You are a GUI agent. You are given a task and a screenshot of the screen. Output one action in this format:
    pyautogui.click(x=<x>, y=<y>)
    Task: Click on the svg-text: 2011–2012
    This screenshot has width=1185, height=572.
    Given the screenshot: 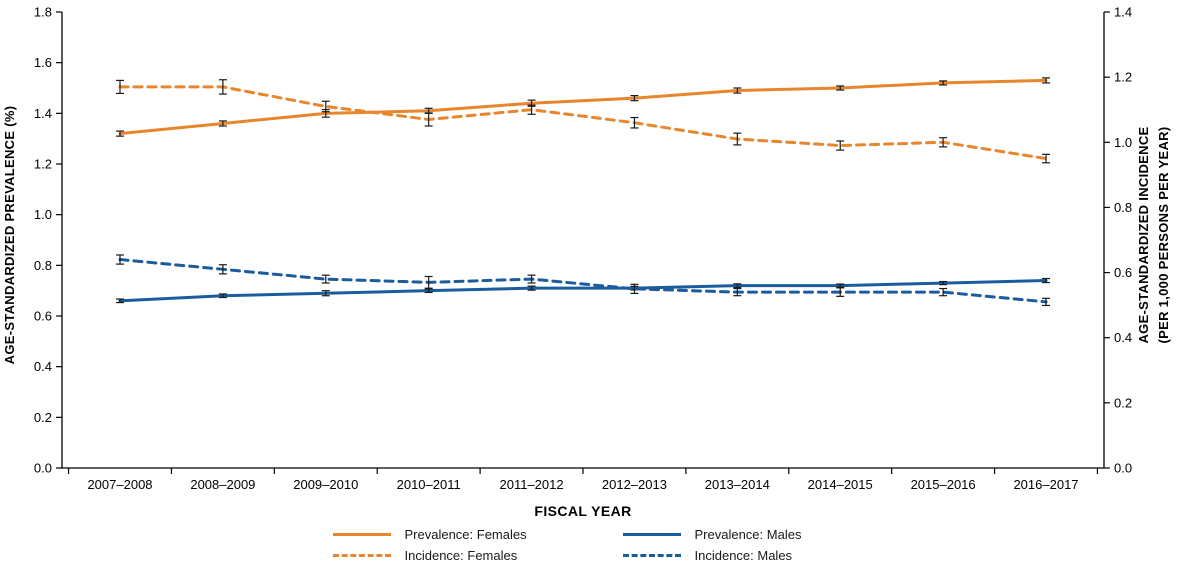 What is the action you would take?
    pyautogui.click(x=532, y=484)
    